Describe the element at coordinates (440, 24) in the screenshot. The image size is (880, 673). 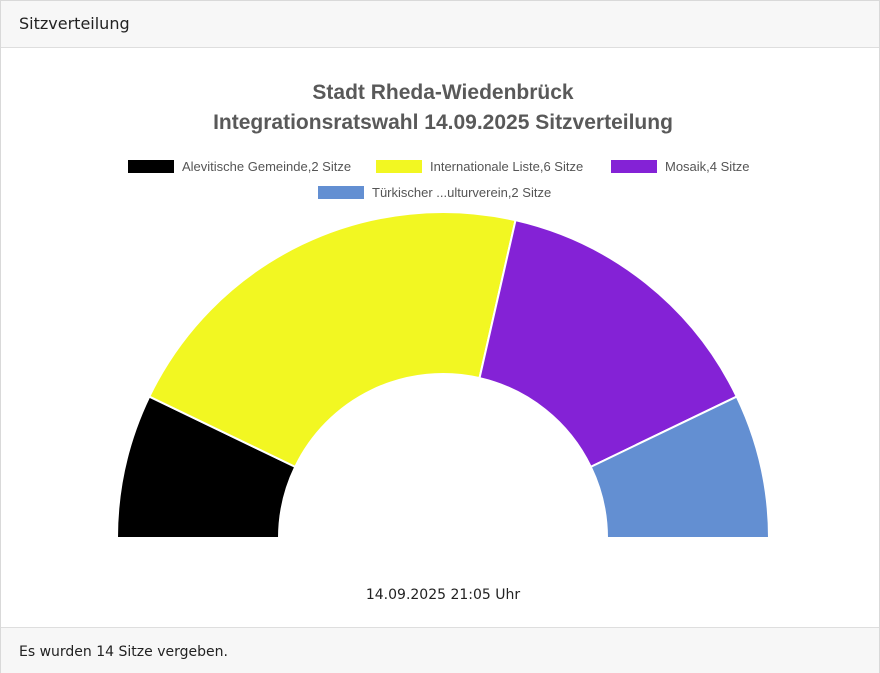
I see `card-header: Sitzverteilung` at that location.